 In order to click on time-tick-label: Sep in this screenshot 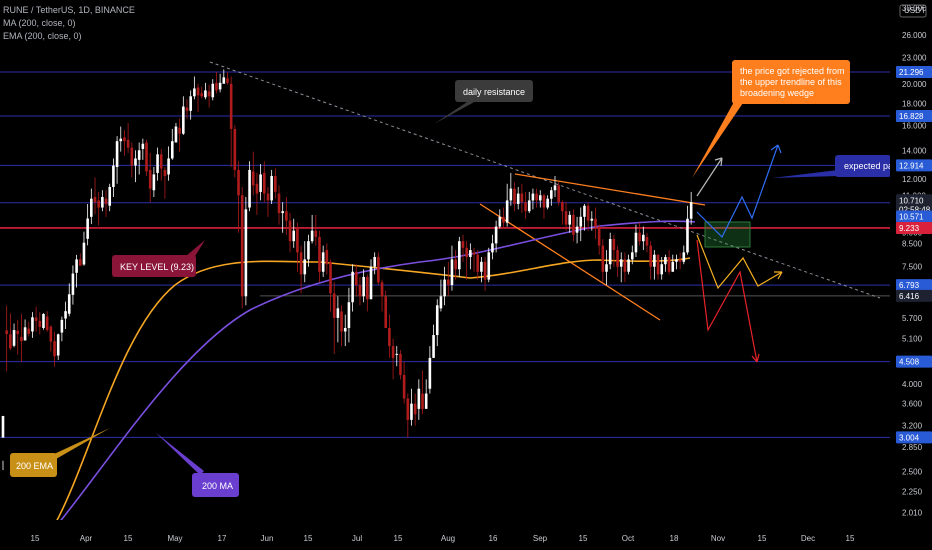, I will do `click(540, 538)`.